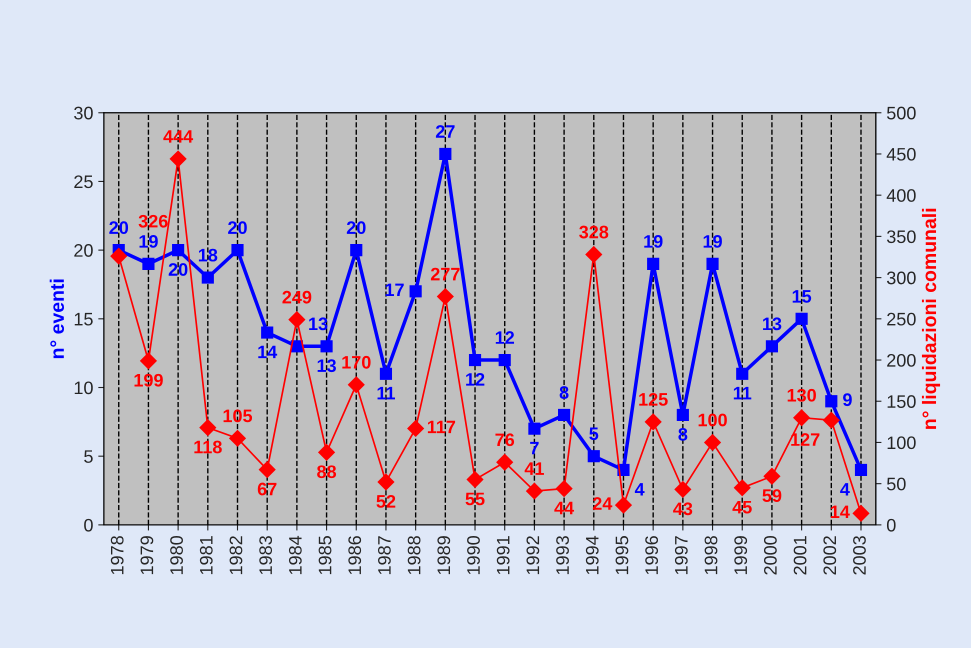 This screenshot has height=648, width=971. Describe the element at coordinates (741, 555) in the screenshot. I see `x-tick-label: 1999` at that location.